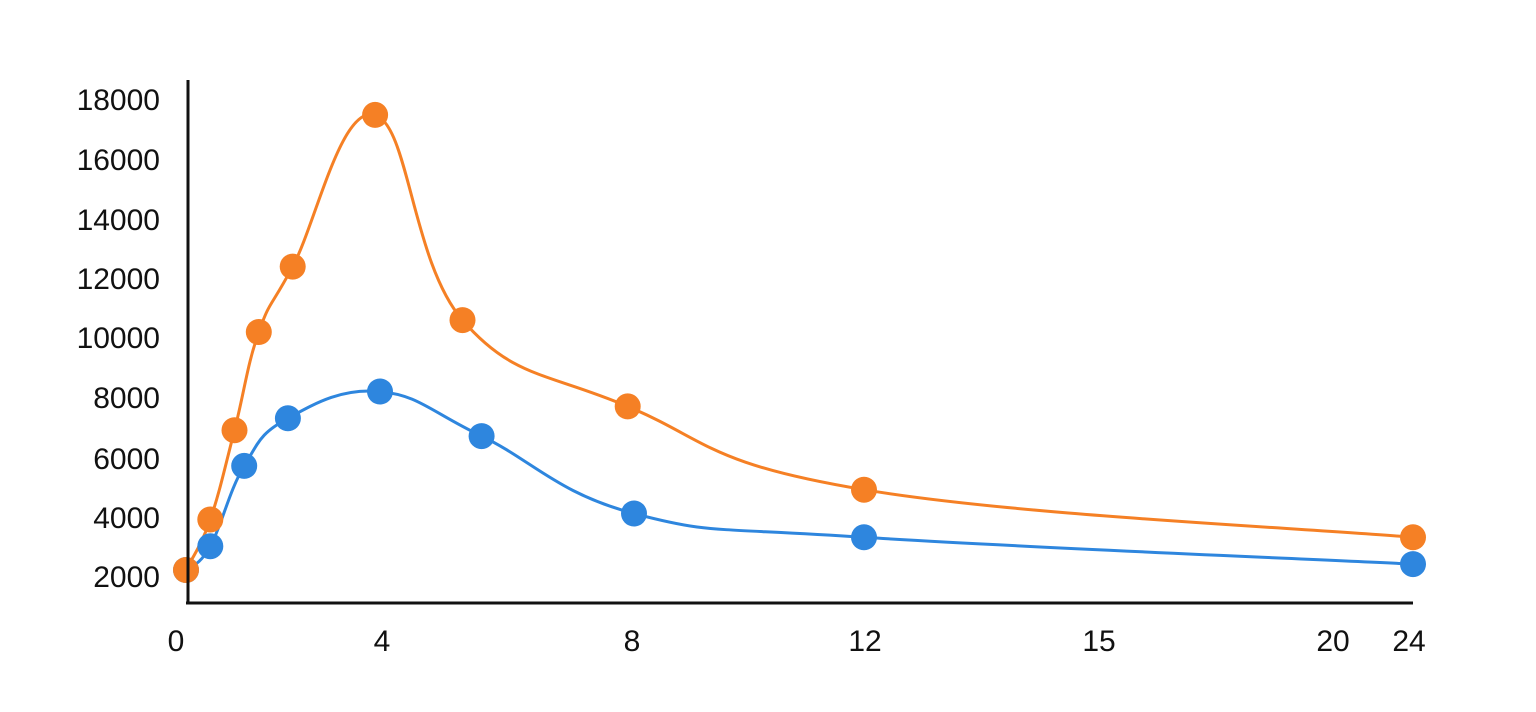  What do you see at coordinates (118, 100) in the screenshot?
I see `y-tick-label-18000: 18000` at bounding box center [118, 100].